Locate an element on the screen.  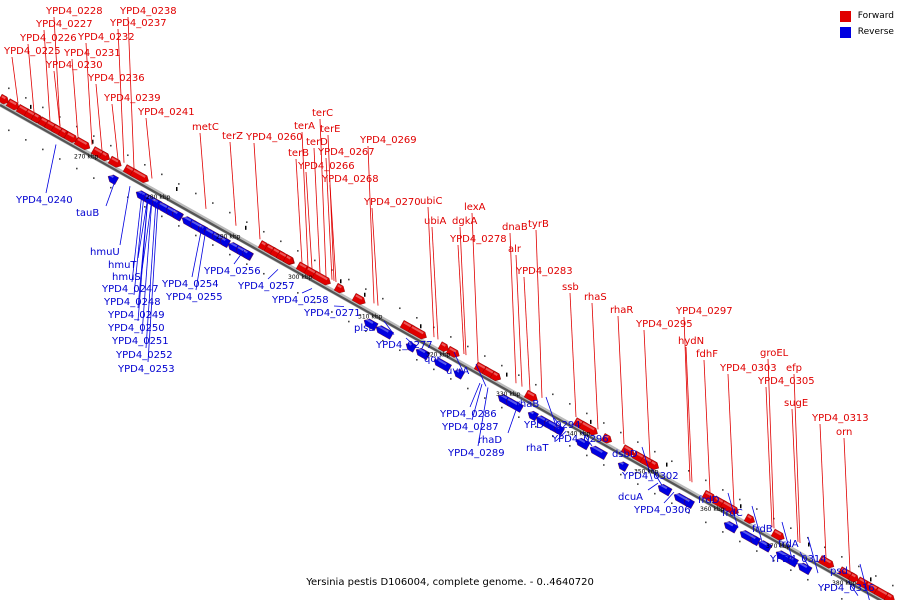
legend-label-forward: Forward is located at coordinates (875, 16).